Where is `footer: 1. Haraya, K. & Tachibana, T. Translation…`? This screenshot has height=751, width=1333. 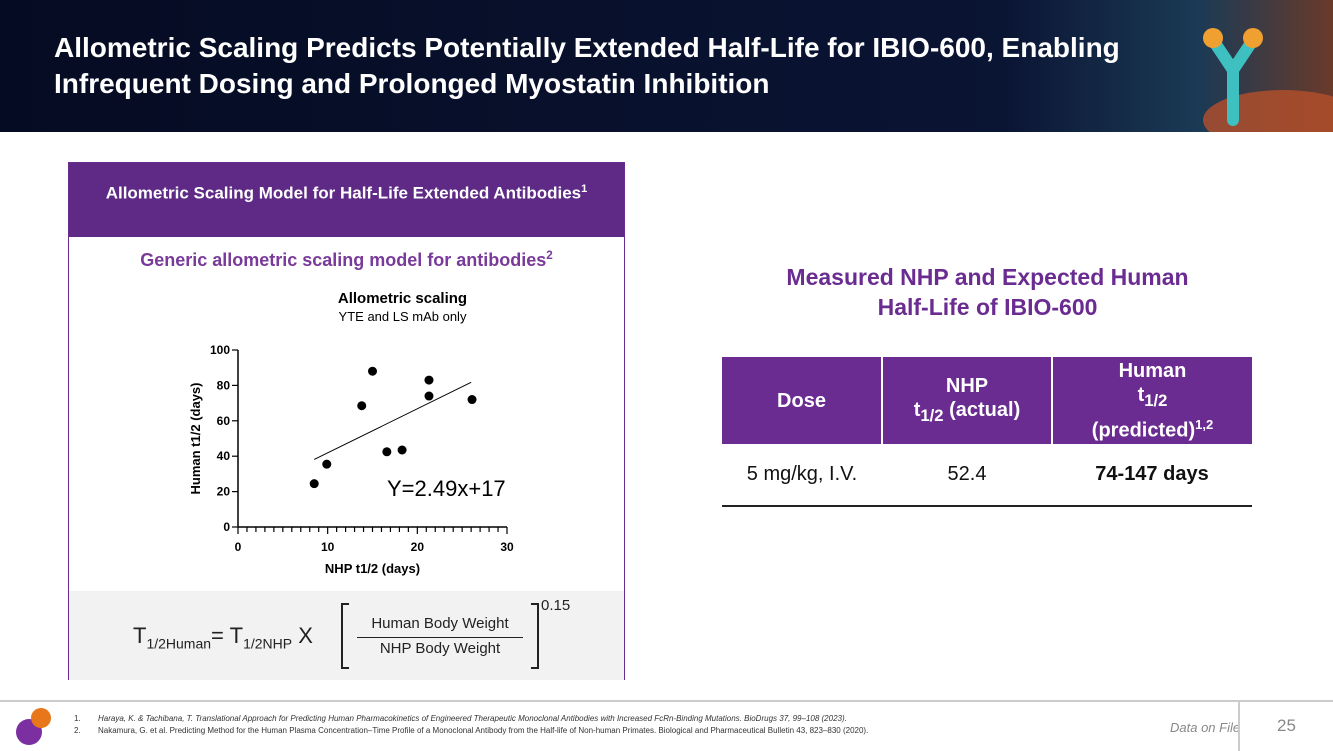
footer: 1. Haraya, K. & Tachibana, T. Translation… is located at coordinates (666, 725).